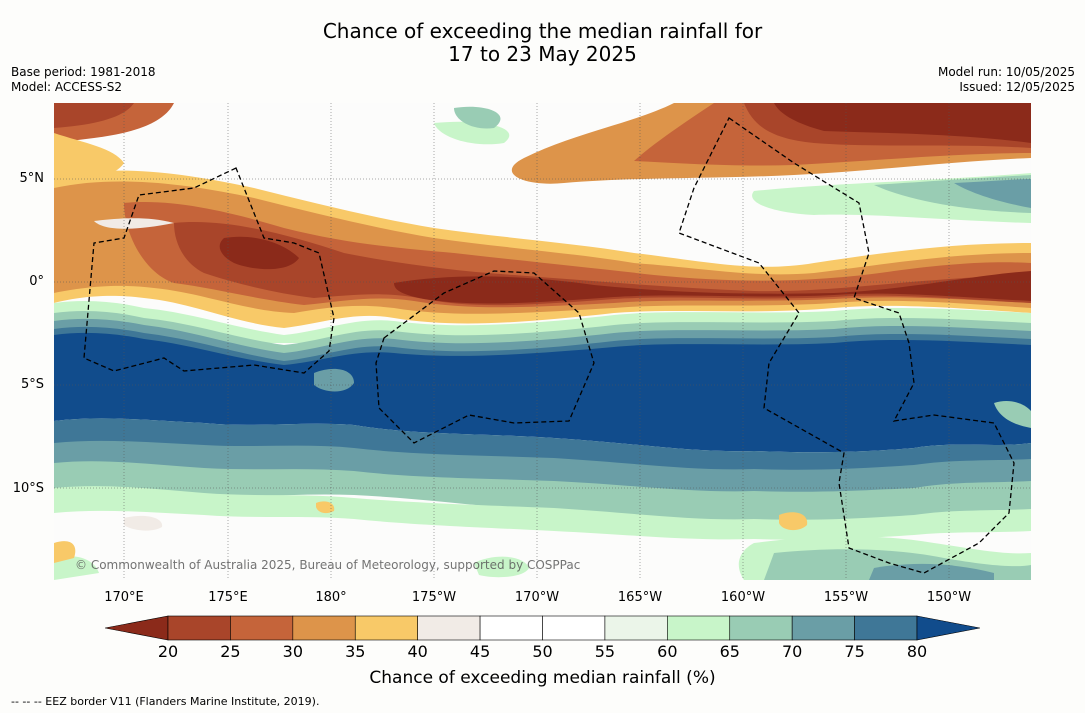 The width and height of the screenshot is (1085, 713). Describe the element at coordinates (137, 628) in the screenshot. I see `colorbar-under-triangle` at that location.